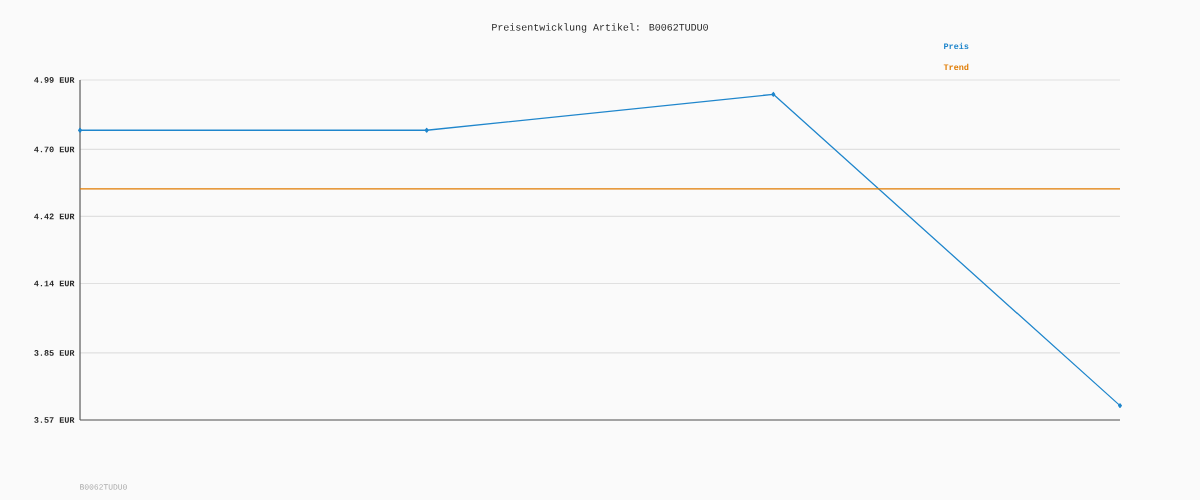 Image resolution: width=1200 pixels, height=500 pixels. Describe the element at coordinates (54, 283) in the screenshot. I see `y-tick-label: 4.14 EUR` at that location.